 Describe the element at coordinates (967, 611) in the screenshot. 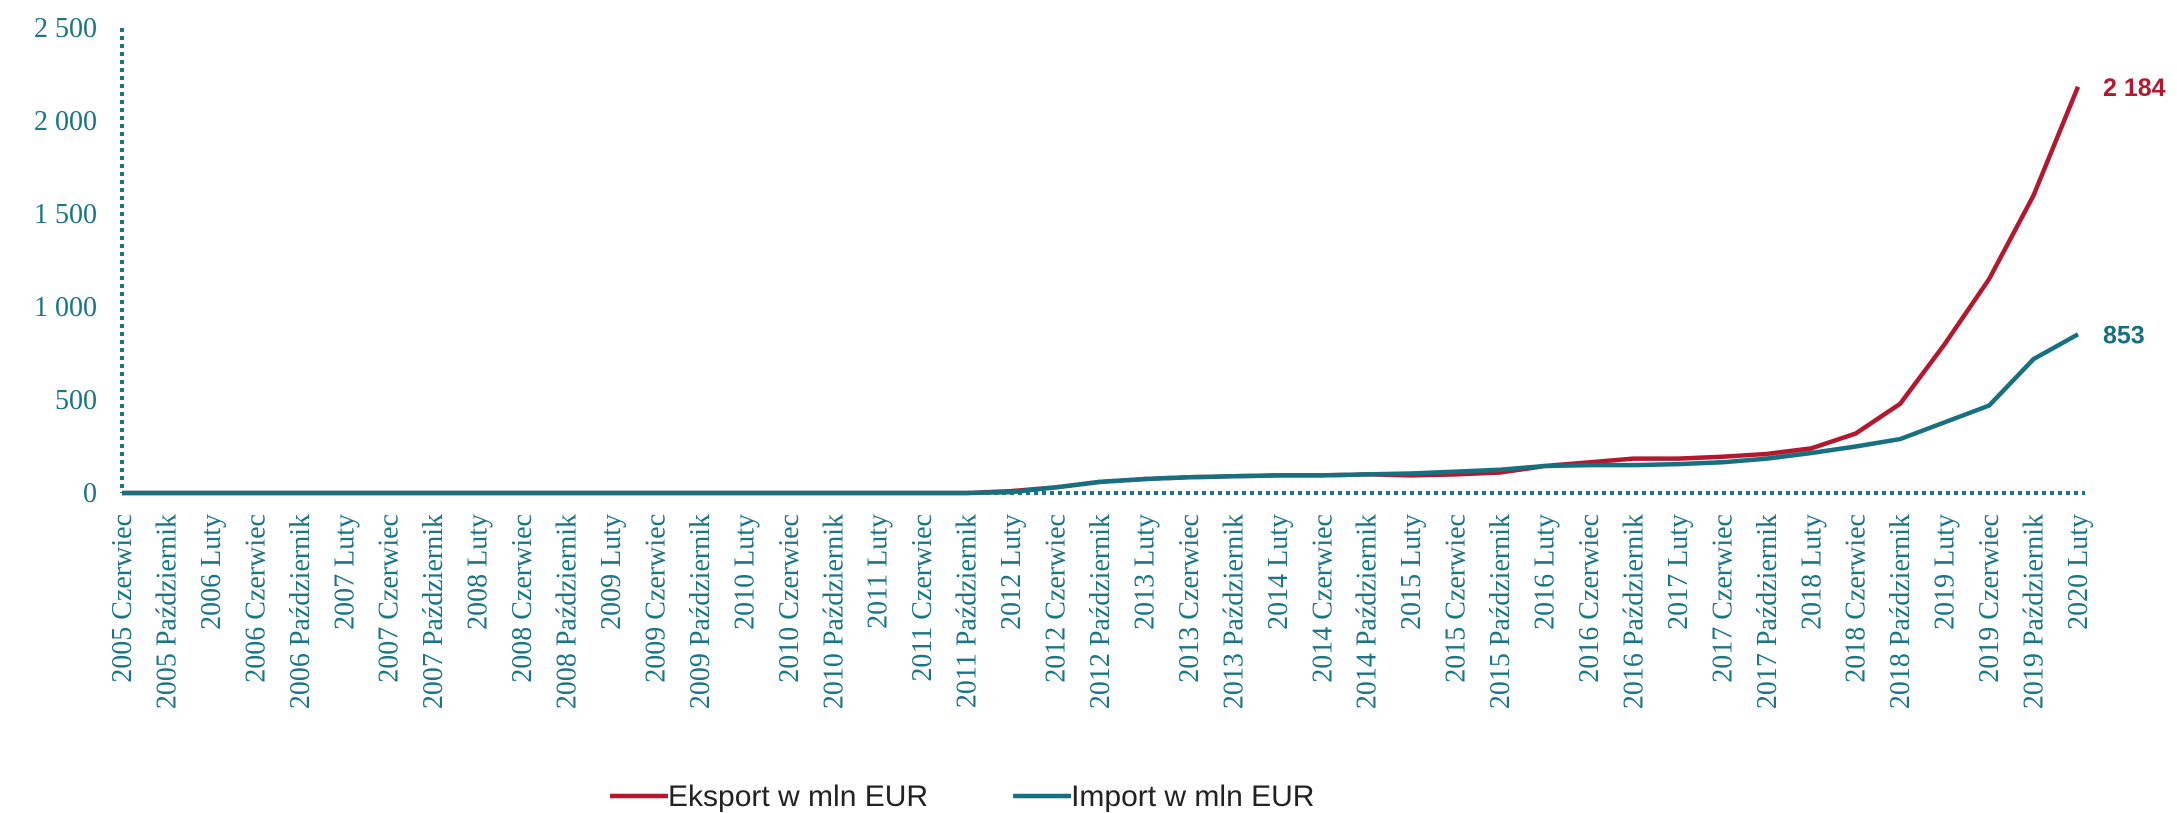

I see `x-tick-label: 2011 Październik` at that location.